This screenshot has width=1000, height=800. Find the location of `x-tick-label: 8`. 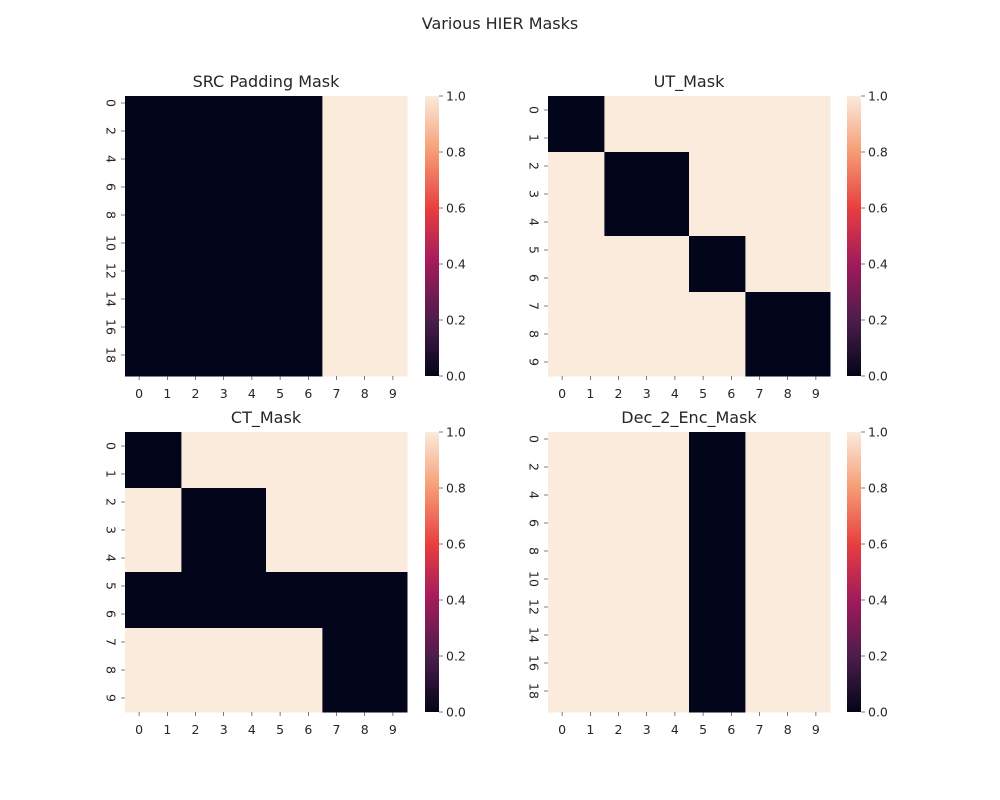

x-tick-label: 8 is located at coordinates (365, 729).